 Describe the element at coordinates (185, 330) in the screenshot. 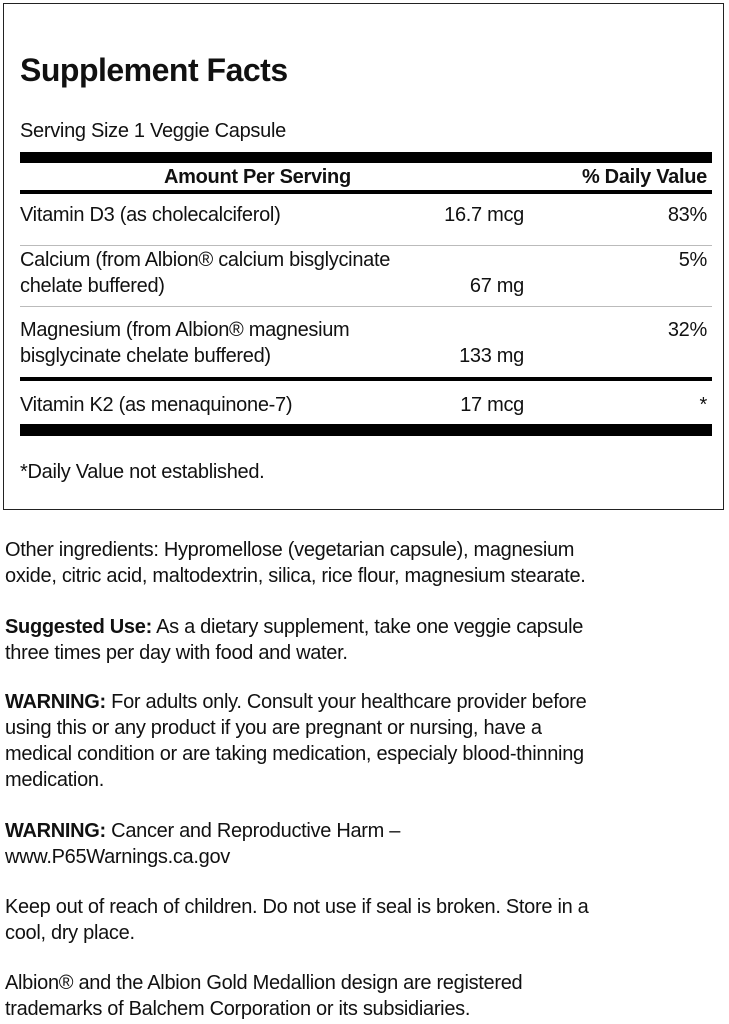

I see `nutrient-name: Magnesium (from Albion® magnesium` at that location.